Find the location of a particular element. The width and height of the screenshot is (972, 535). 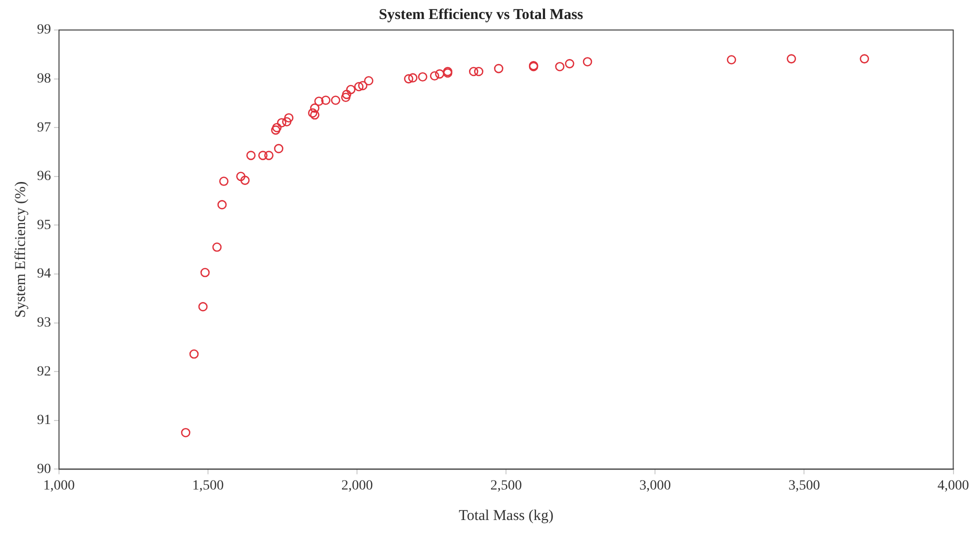

y-tick-label: 94 is located at coordinates (44, 274).